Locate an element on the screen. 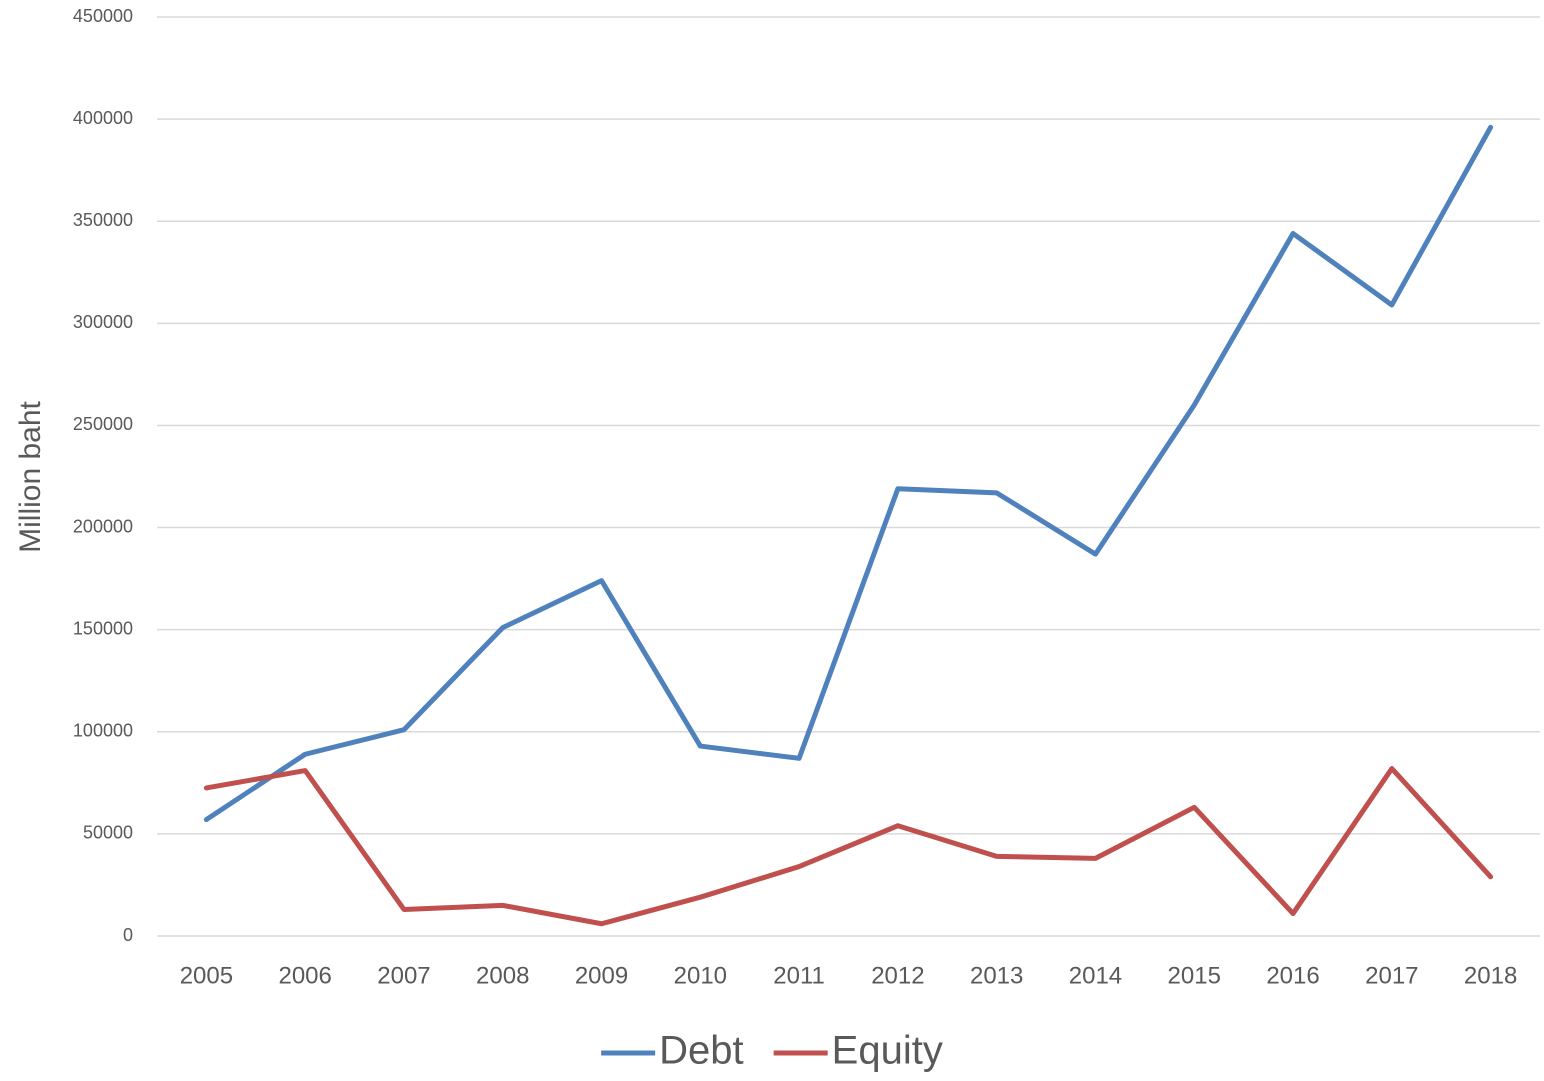 The width and height of the screenshot is (1544, 1081). x-tick-label: 2007 is located at coordinates (403, 975).